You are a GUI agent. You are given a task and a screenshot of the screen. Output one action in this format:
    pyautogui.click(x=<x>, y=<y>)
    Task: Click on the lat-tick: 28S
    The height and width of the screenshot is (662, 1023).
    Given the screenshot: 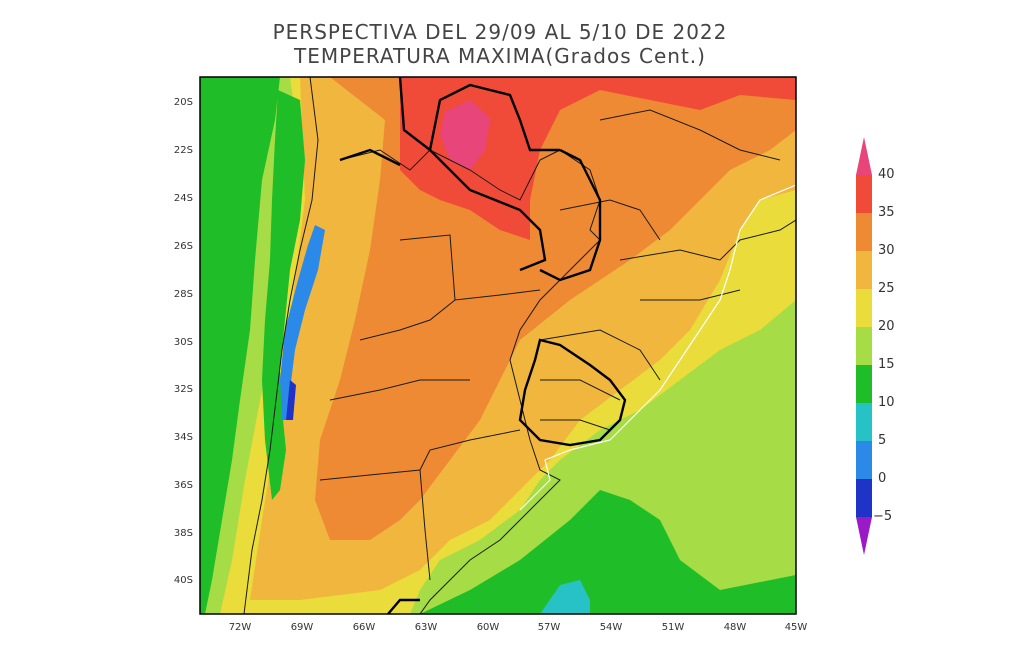 What is the action you would take?
    pyautogui.click(x=183, y=294)
    